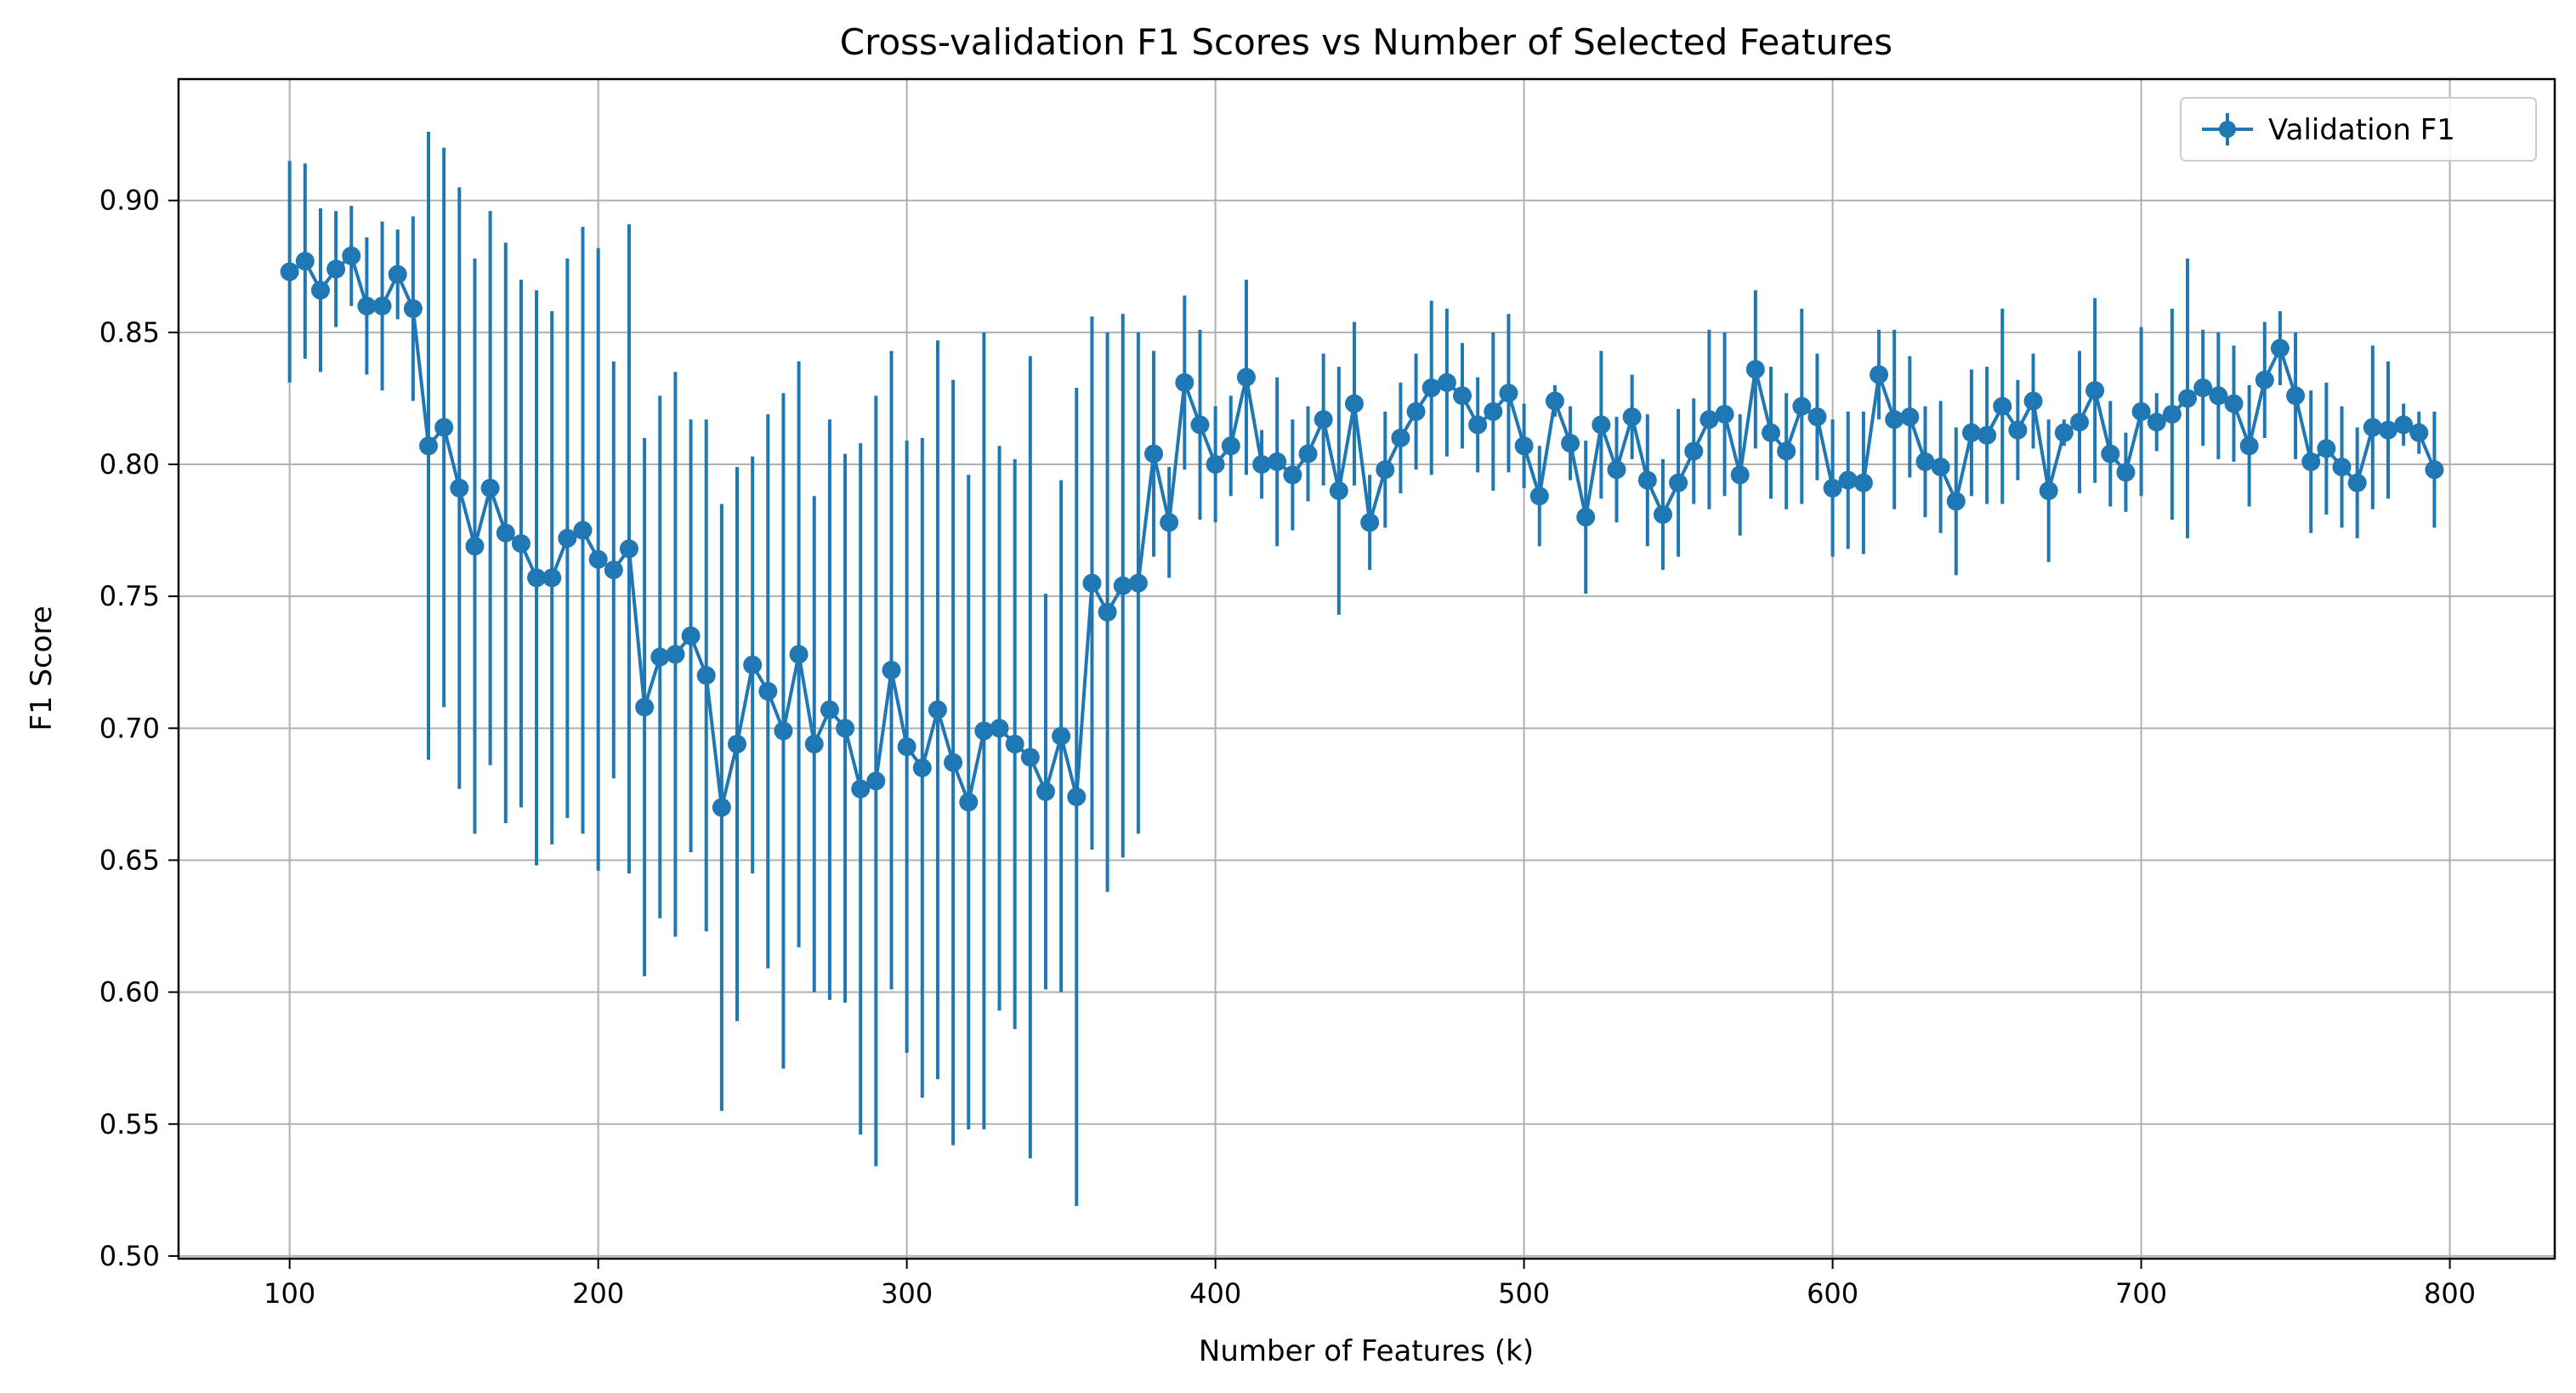 The width and height of the screenshot is (2576, 1393). Describe the element at coordinates (1524, 1293) in the screenshot. I see `x-tick-label: 500` at that location.